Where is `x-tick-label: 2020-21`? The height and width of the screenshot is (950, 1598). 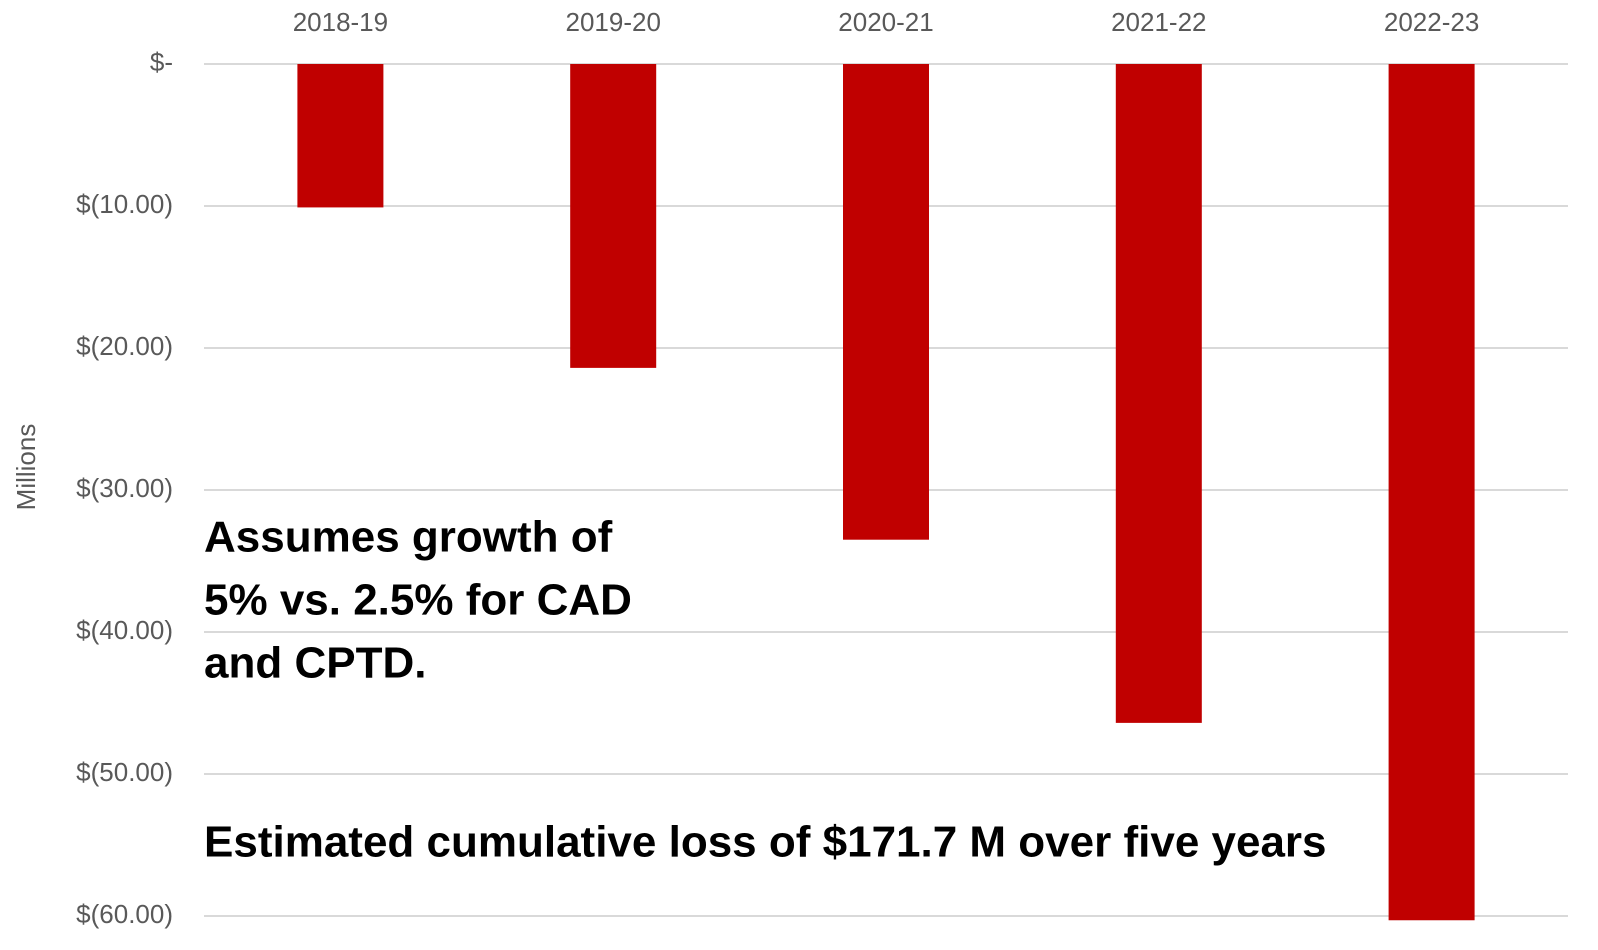
x-tick-label: 2020-21 is located at coordinates (885, 22).